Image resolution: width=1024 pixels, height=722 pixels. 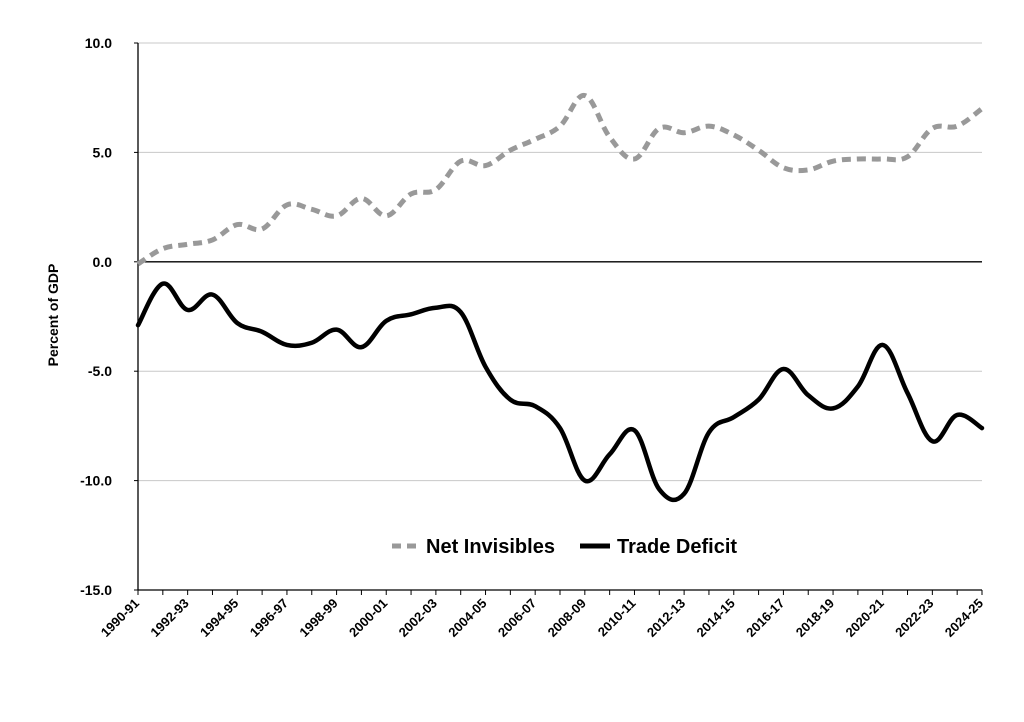 I want to click on y-axis-label: Percent of GDP, so click(x=53, y=315).